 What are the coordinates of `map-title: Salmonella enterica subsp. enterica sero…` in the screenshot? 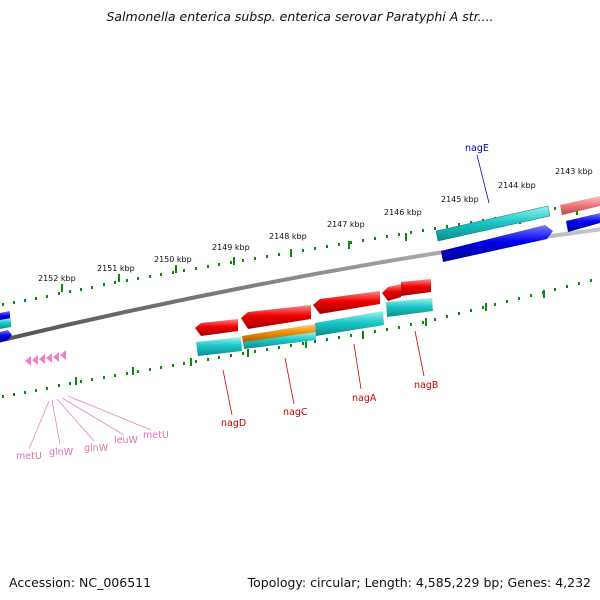 It's located at (300, 16).